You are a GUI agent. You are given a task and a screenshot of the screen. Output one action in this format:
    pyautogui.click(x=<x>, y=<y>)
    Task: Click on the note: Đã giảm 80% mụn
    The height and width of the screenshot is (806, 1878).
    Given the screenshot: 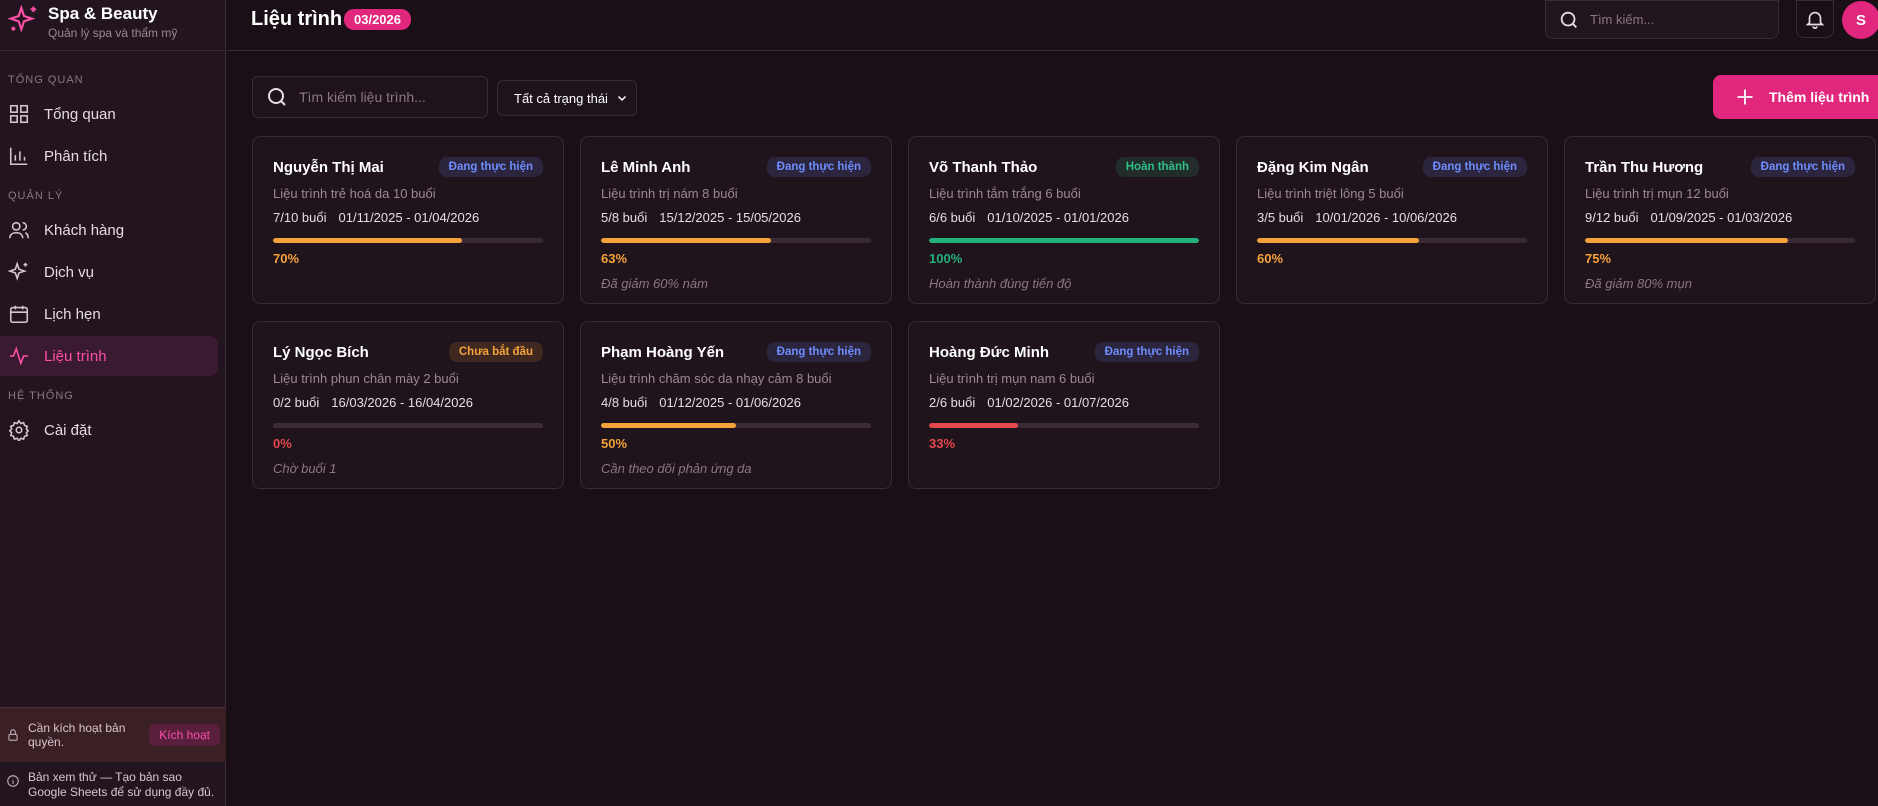 What is the action you would take?
    pyautogui.click(x=1638, y=283)
    